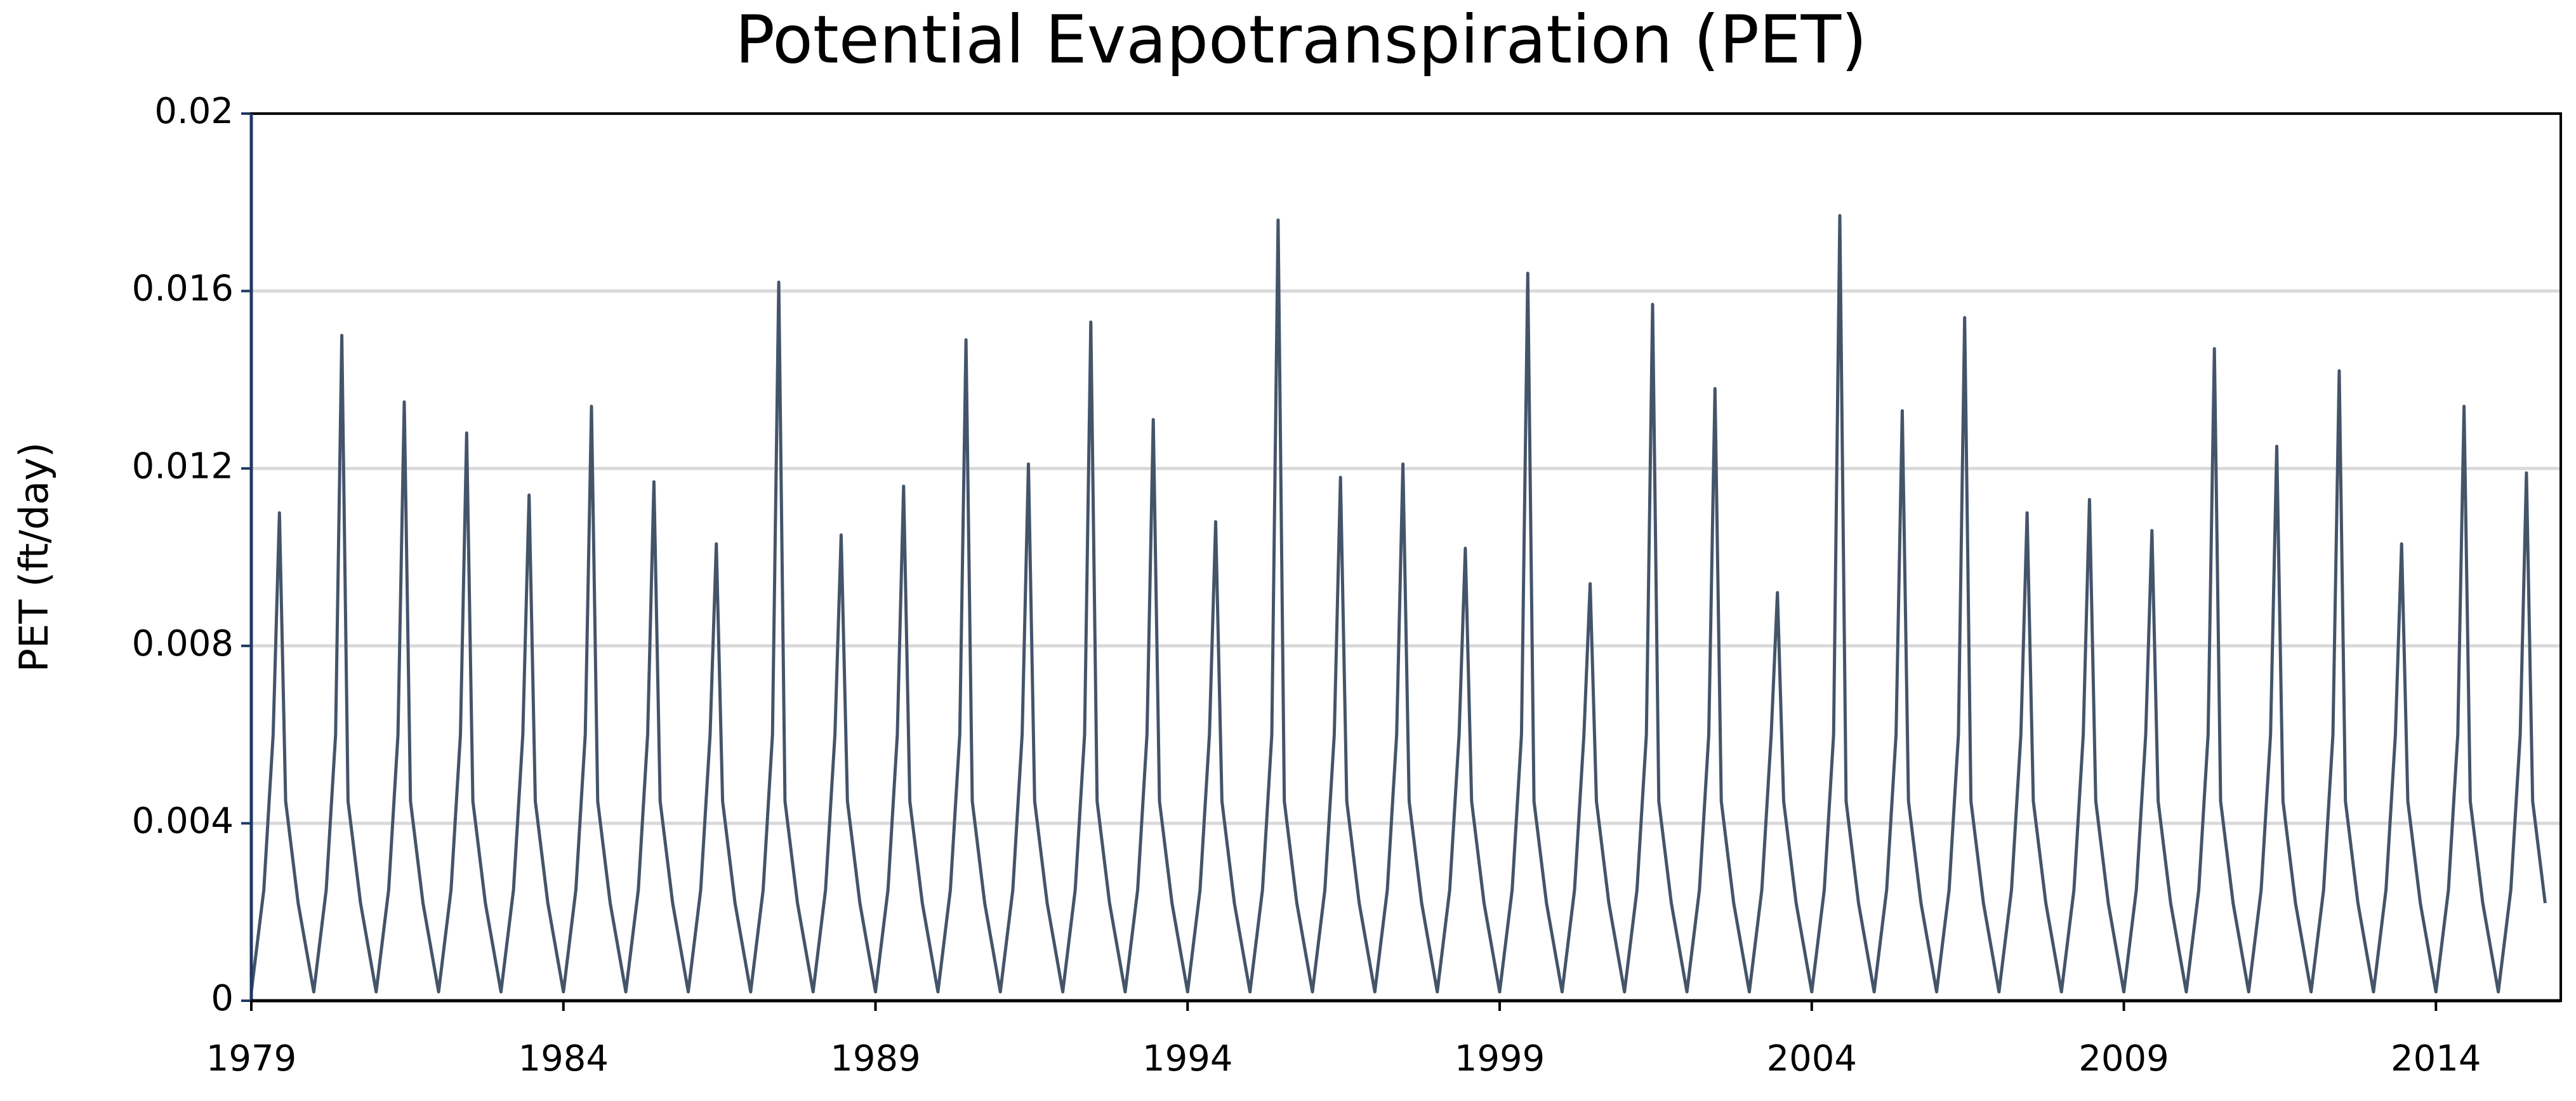  Describe the element at coordinates (183, 289) in the screenshot. I see `y-tick-label: 0.016` at that location.